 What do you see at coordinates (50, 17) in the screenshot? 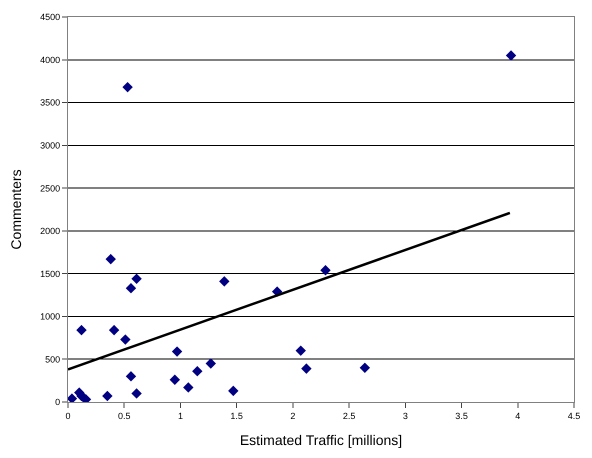
I see `y-tick-label: 4500` at bounding box center [50, 17].